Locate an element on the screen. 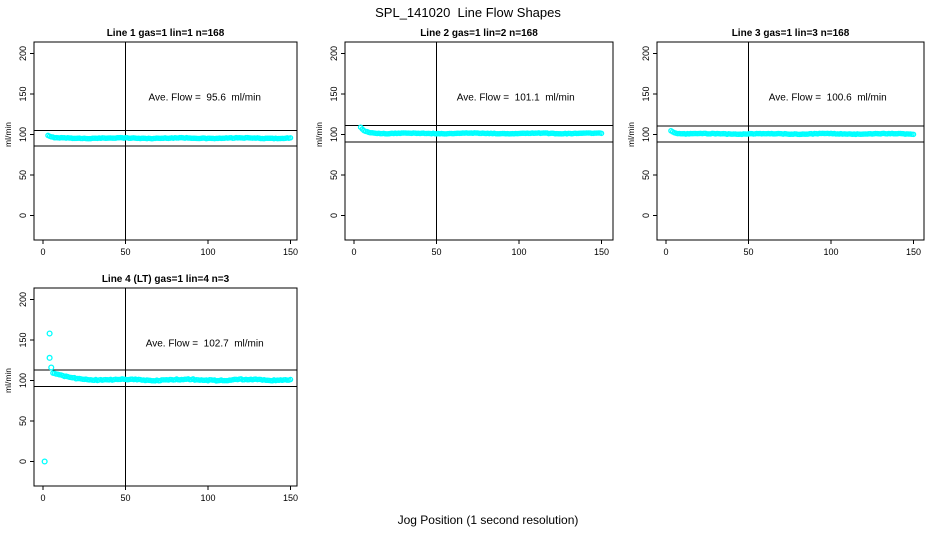 The height and width of the screenshot is (540, 936). ave-flow-annotation: Ave. Flow = 101.1 ml/min is located at coordinates (516, 97).